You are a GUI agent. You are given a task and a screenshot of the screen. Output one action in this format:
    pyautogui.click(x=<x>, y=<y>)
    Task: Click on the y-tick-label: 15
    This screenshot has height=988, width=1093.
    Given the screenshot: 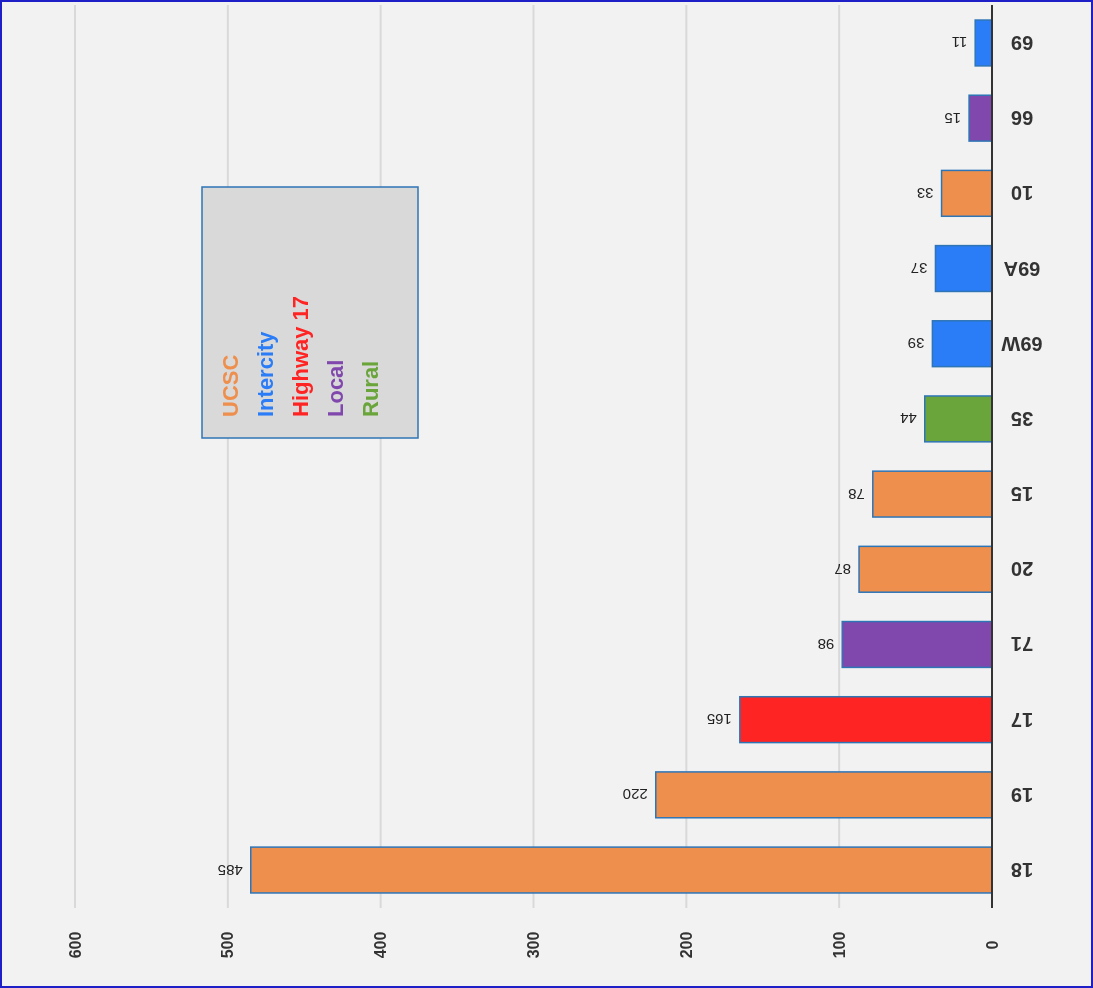 What is the action you would take?
    pyautogui.click(x=1022, y=494)
    